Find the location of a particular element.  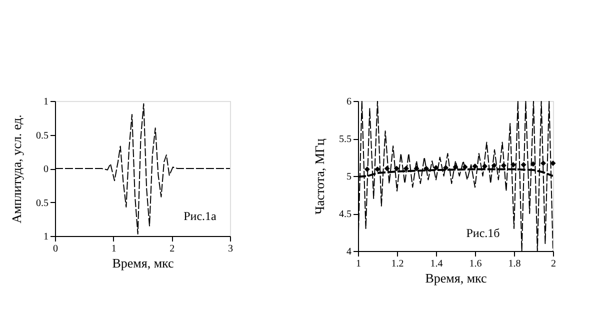

annotation: Рис.1а is located at coordinates (201, 216).